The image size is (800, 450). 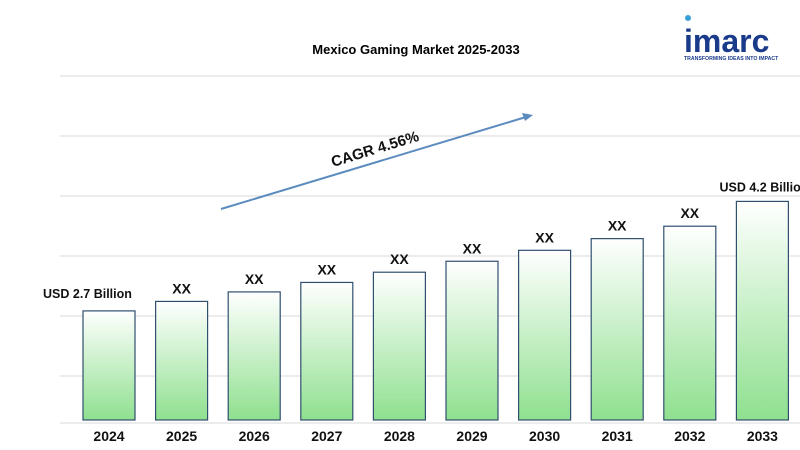 I want to click on data-label-2030: XX, so click(x=544, y=237).